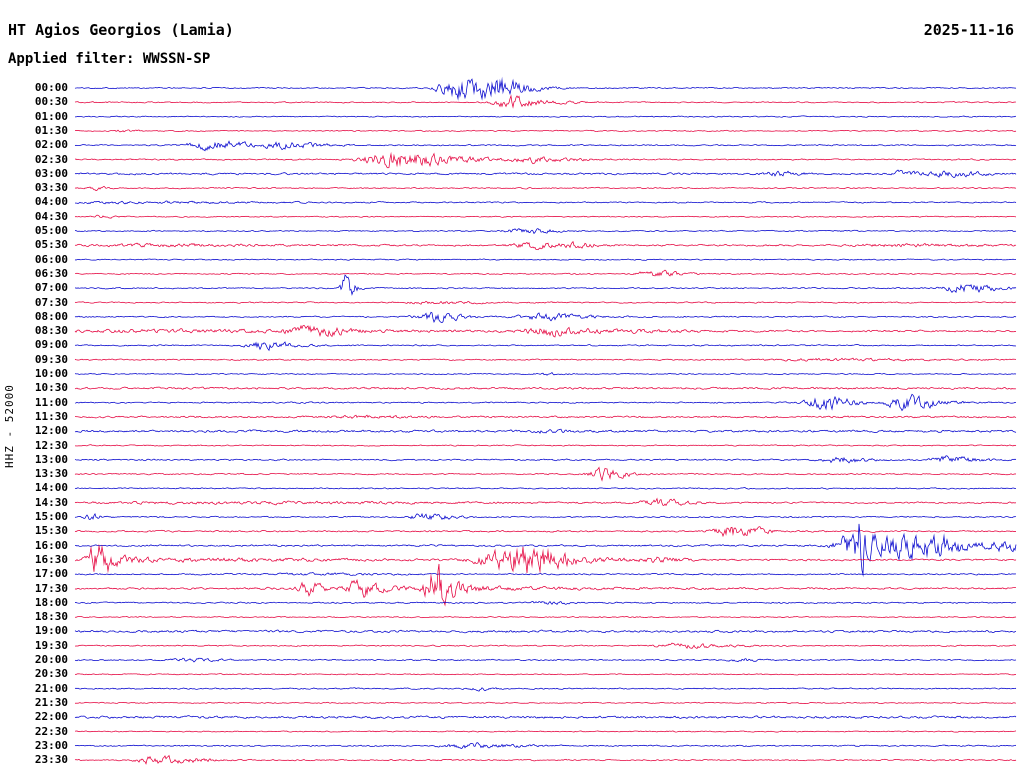 Image resolution: width=1024 pixels, height=780 pixels. Describe the element at coordinates (51, 245) in the screenshot. I see `time-label: 05:30` at that location.